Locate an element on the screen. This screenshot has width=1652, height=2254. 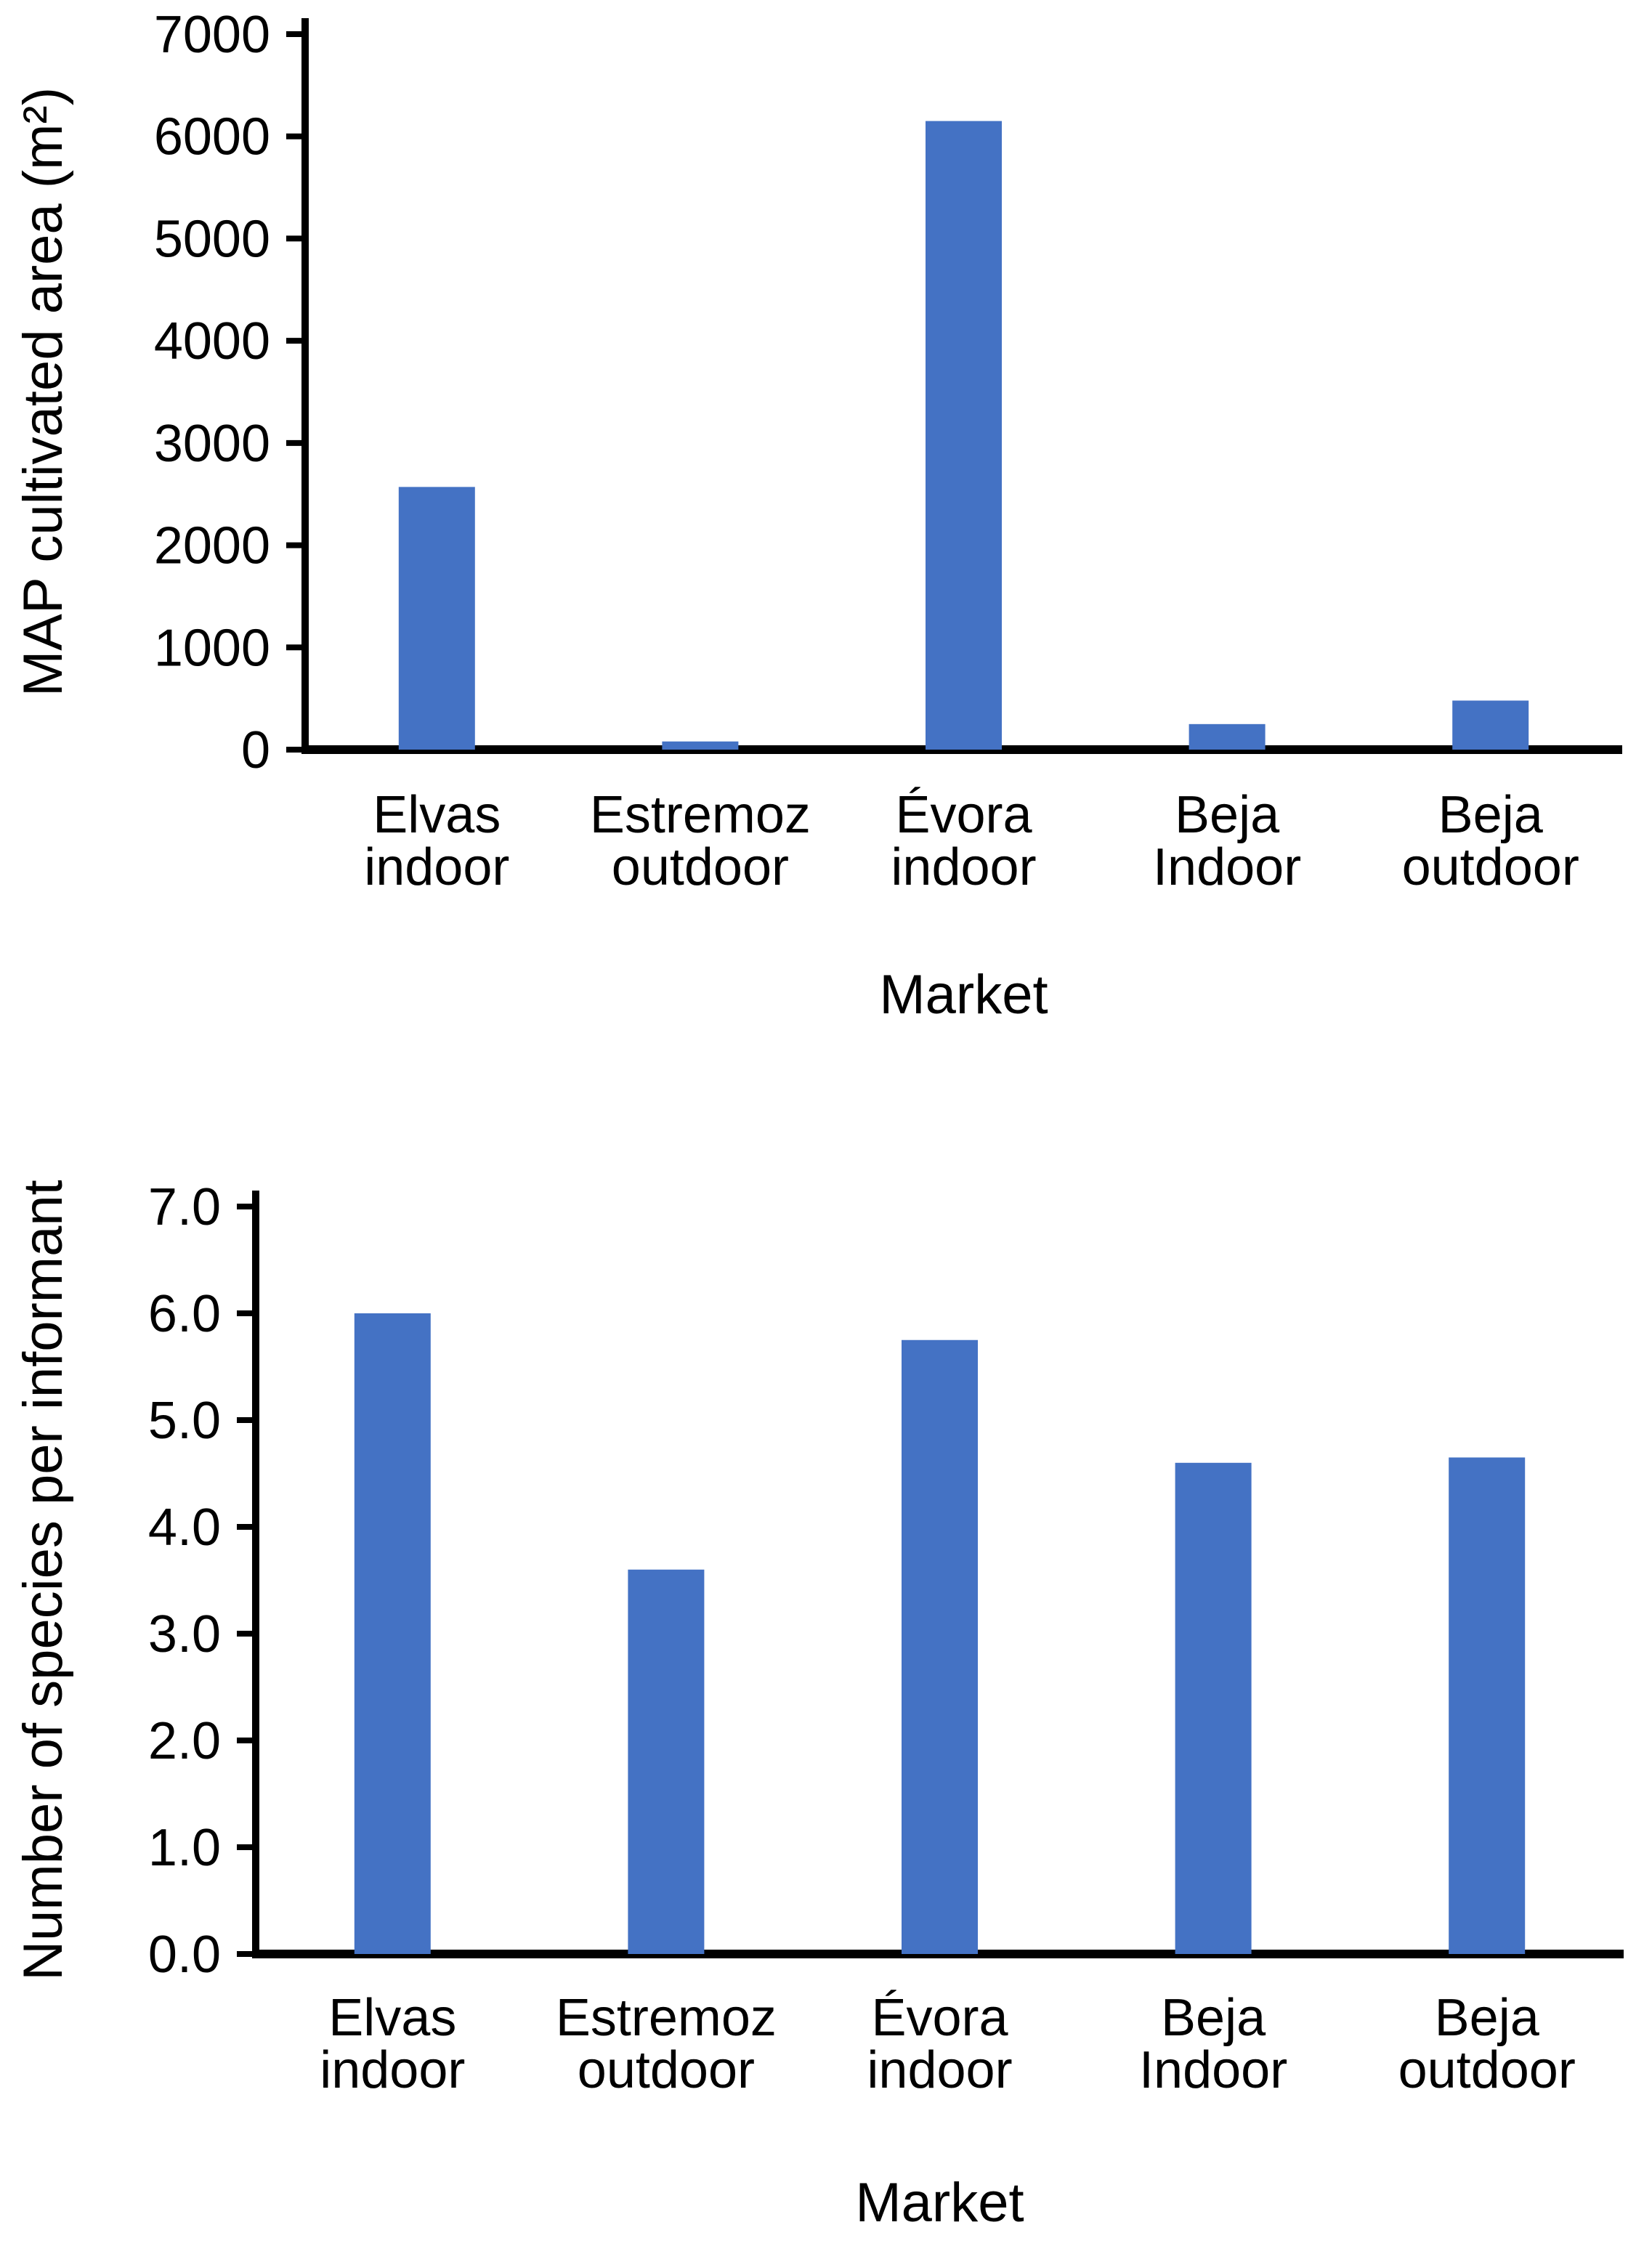
y-tick-label: 4000 is located at coordinates (212, 341).